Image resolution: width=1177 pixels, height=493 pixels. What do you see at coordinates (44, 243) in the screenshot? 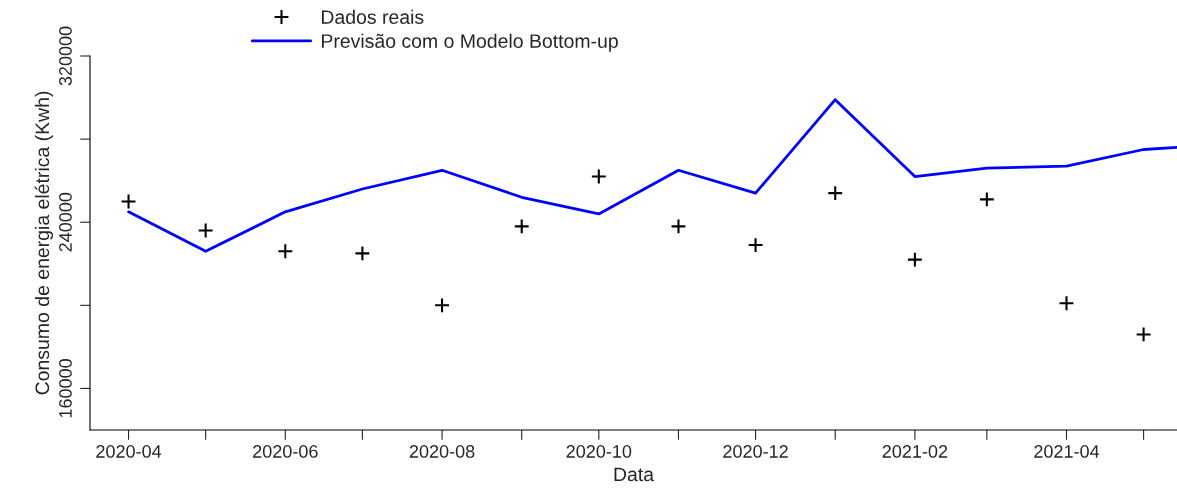
I see `y-axis-title: Consumo de energia elétrica (Kwh)` at bounding box center [44, 243].